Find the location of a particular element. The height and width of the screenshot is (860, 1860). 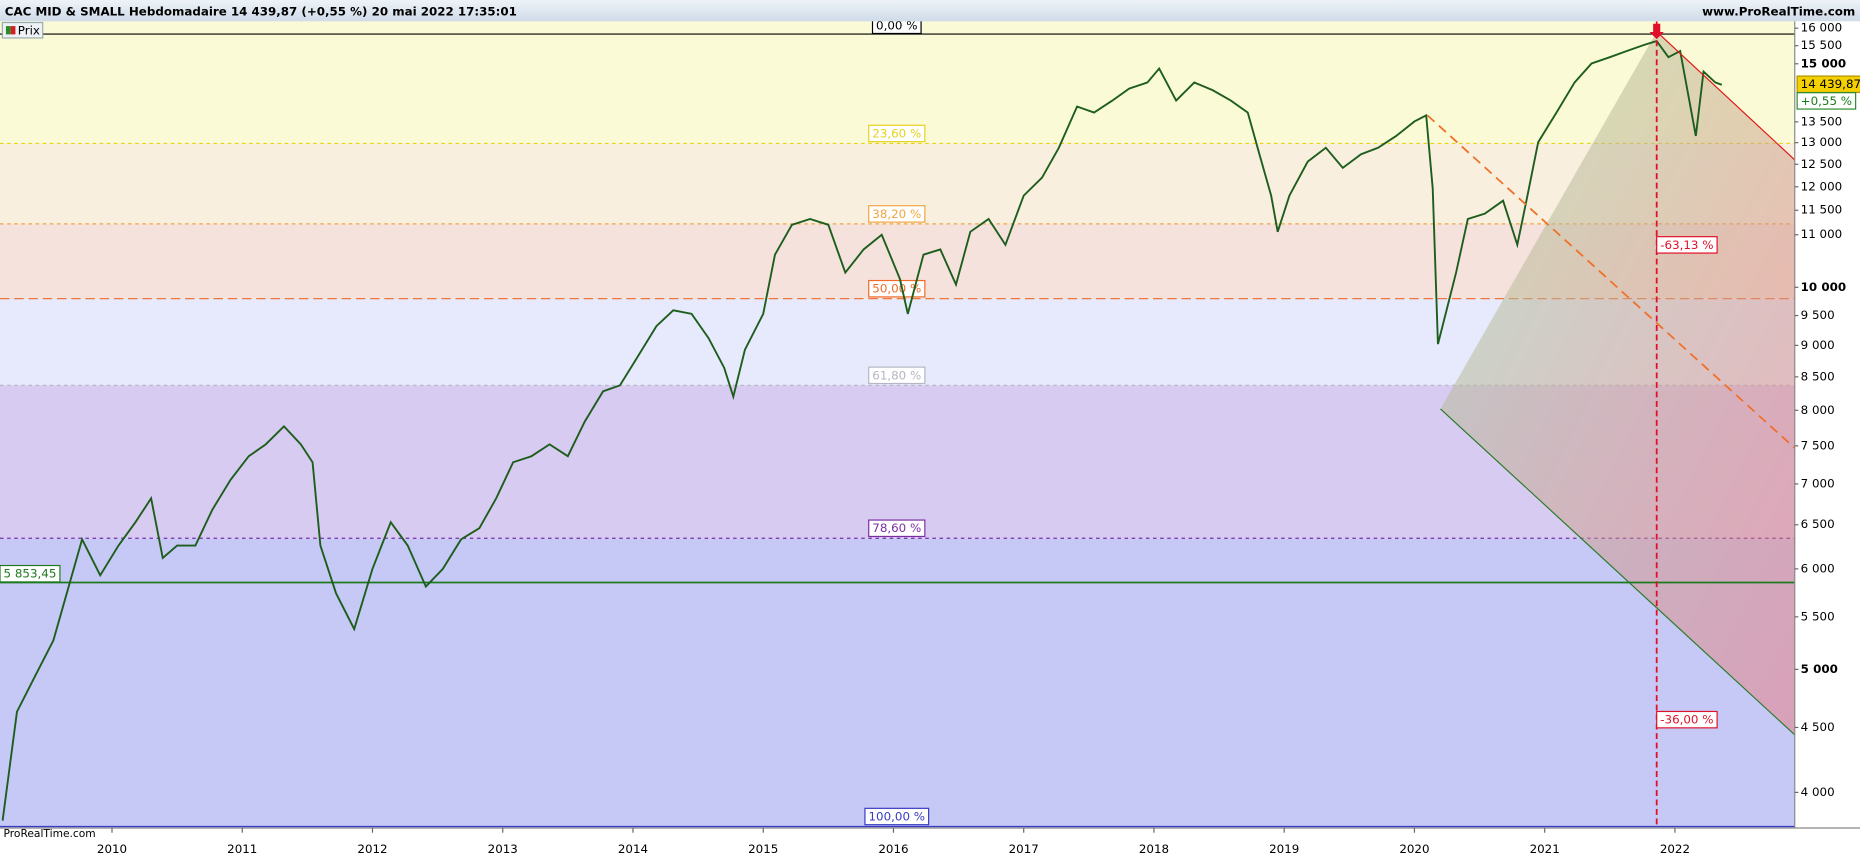

x-tick-label: 2016 is located at coordinates (893, 849).